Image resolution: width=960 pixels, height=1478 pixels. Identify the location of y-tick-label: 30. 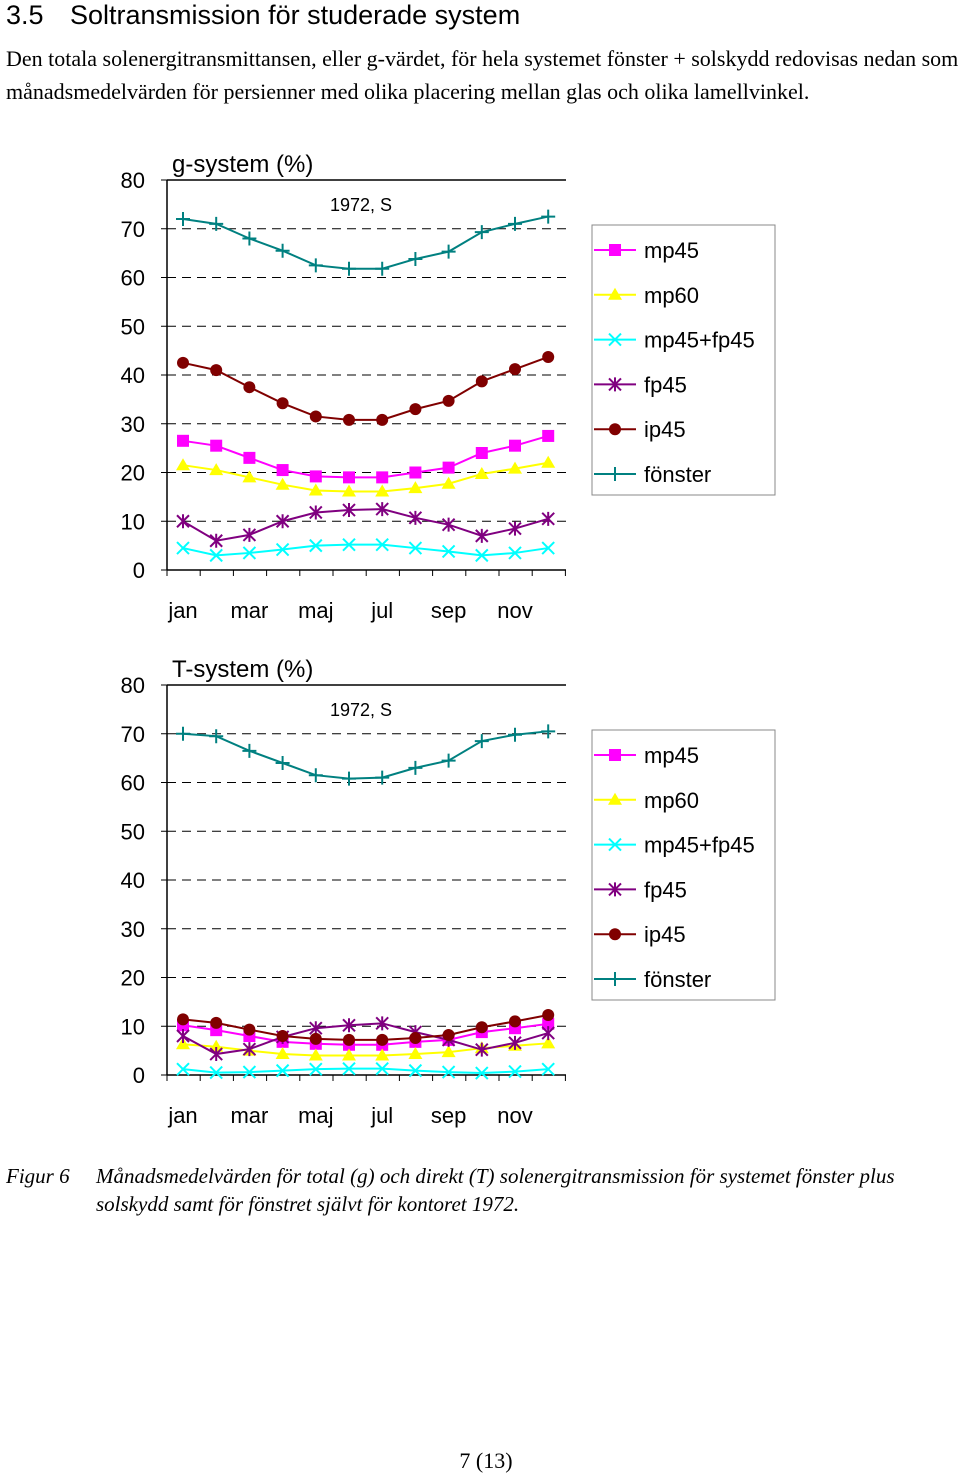
(133, 929).